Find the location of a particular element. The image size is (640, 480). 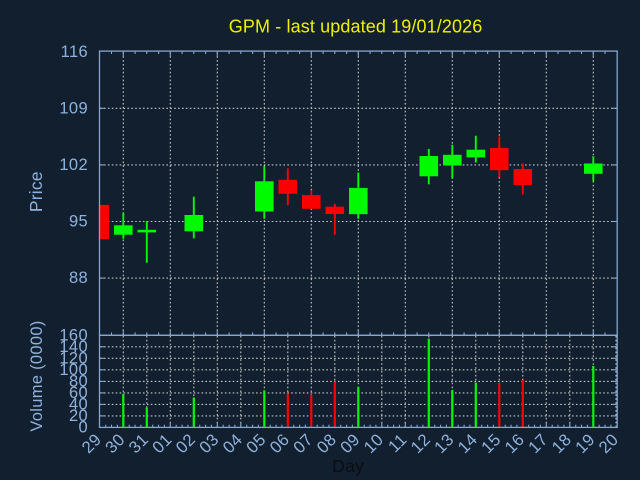

svg-text: 109 is located at coordinates (73, 108).